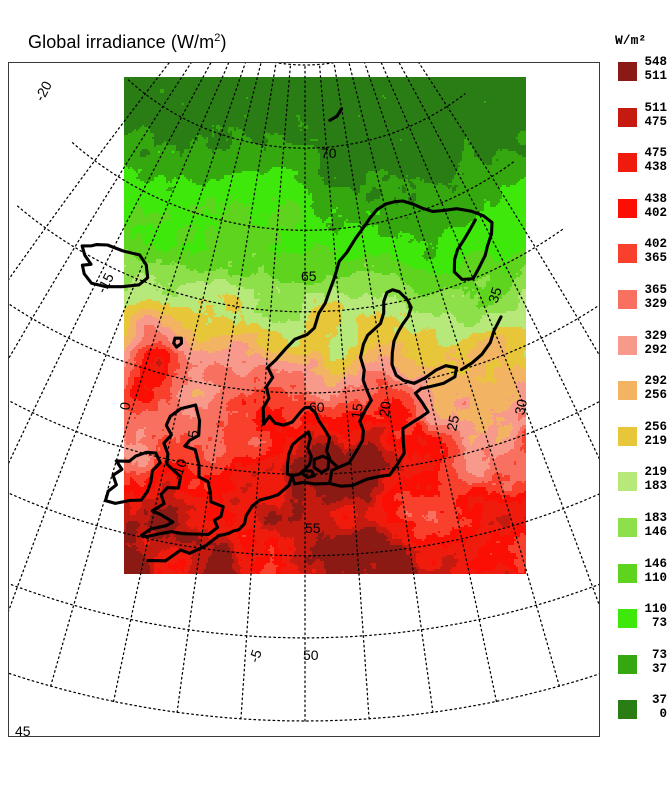  What do you see at coordinates (521, 407) in the screenshot?
I see `graticule-label-longitude: 30` at bounding box center [521, 407].